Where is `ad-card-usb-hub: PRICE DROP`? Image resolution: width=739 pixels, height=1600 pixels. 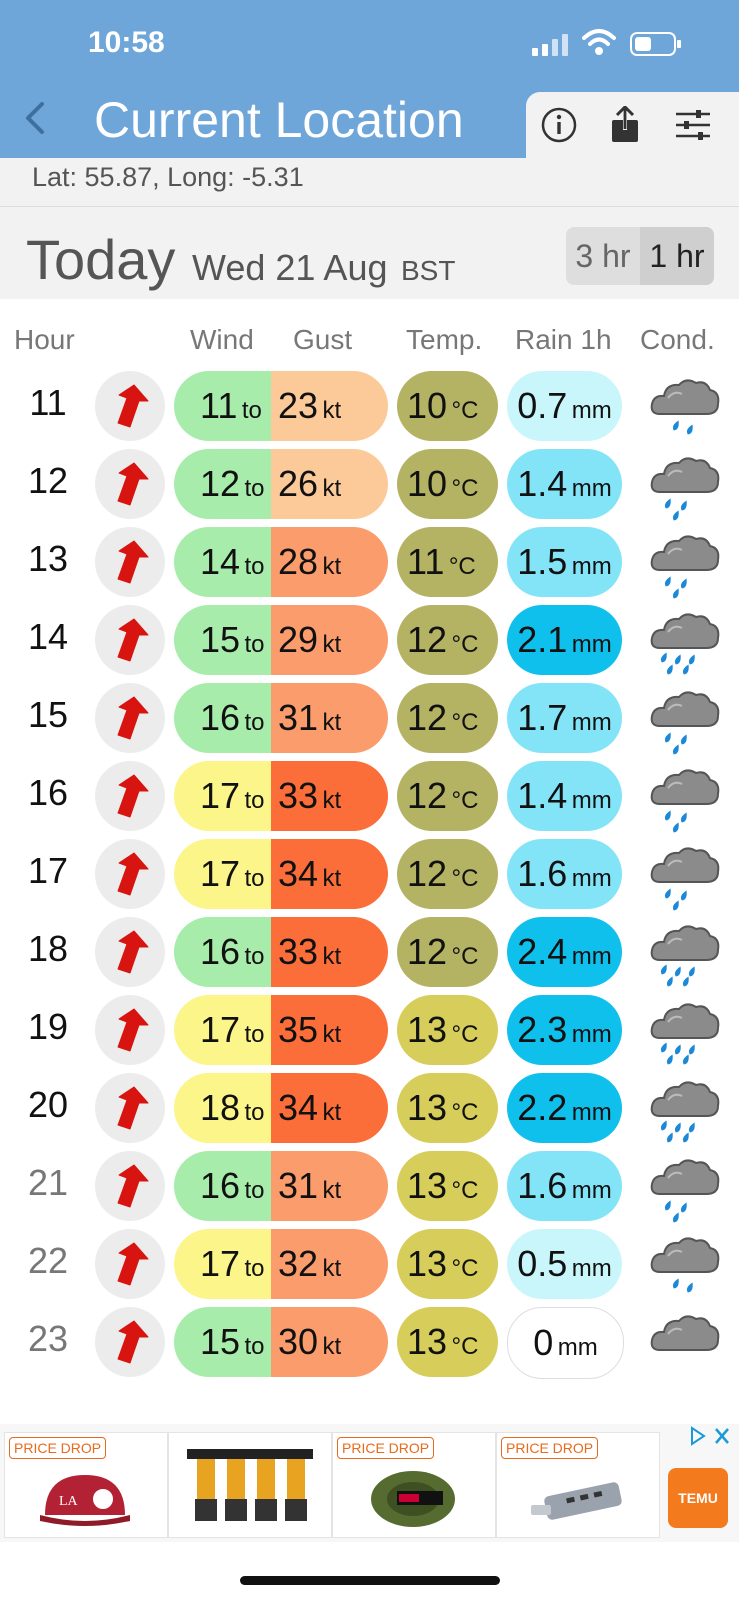
ad-card-usb-hub: PRICE DROP is located at coordinates (578, 1485).